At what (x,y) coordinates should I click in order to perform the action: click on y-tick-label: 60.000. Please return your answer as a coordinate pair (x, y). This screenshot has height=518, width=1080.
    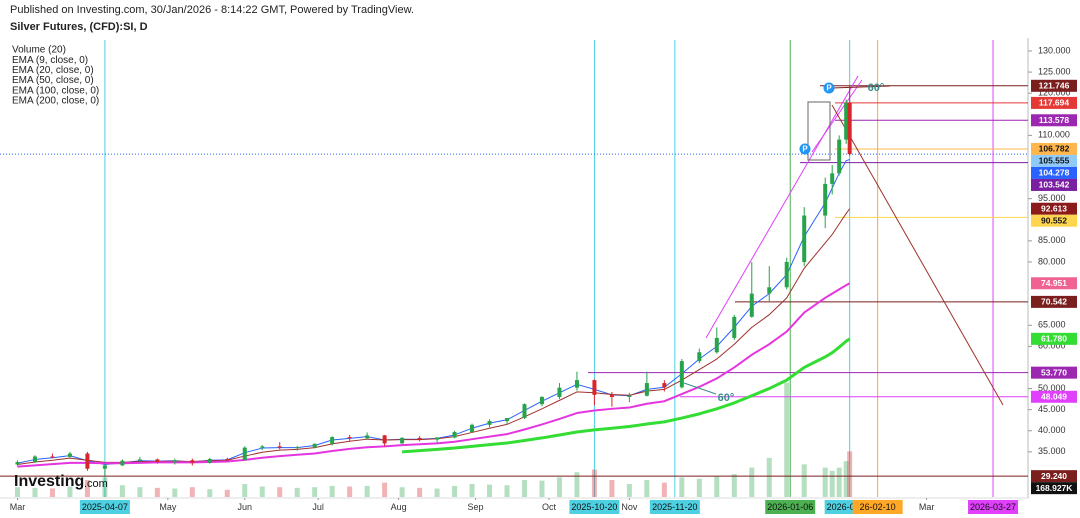
    Looking at the image, I should click on (1052, 346).